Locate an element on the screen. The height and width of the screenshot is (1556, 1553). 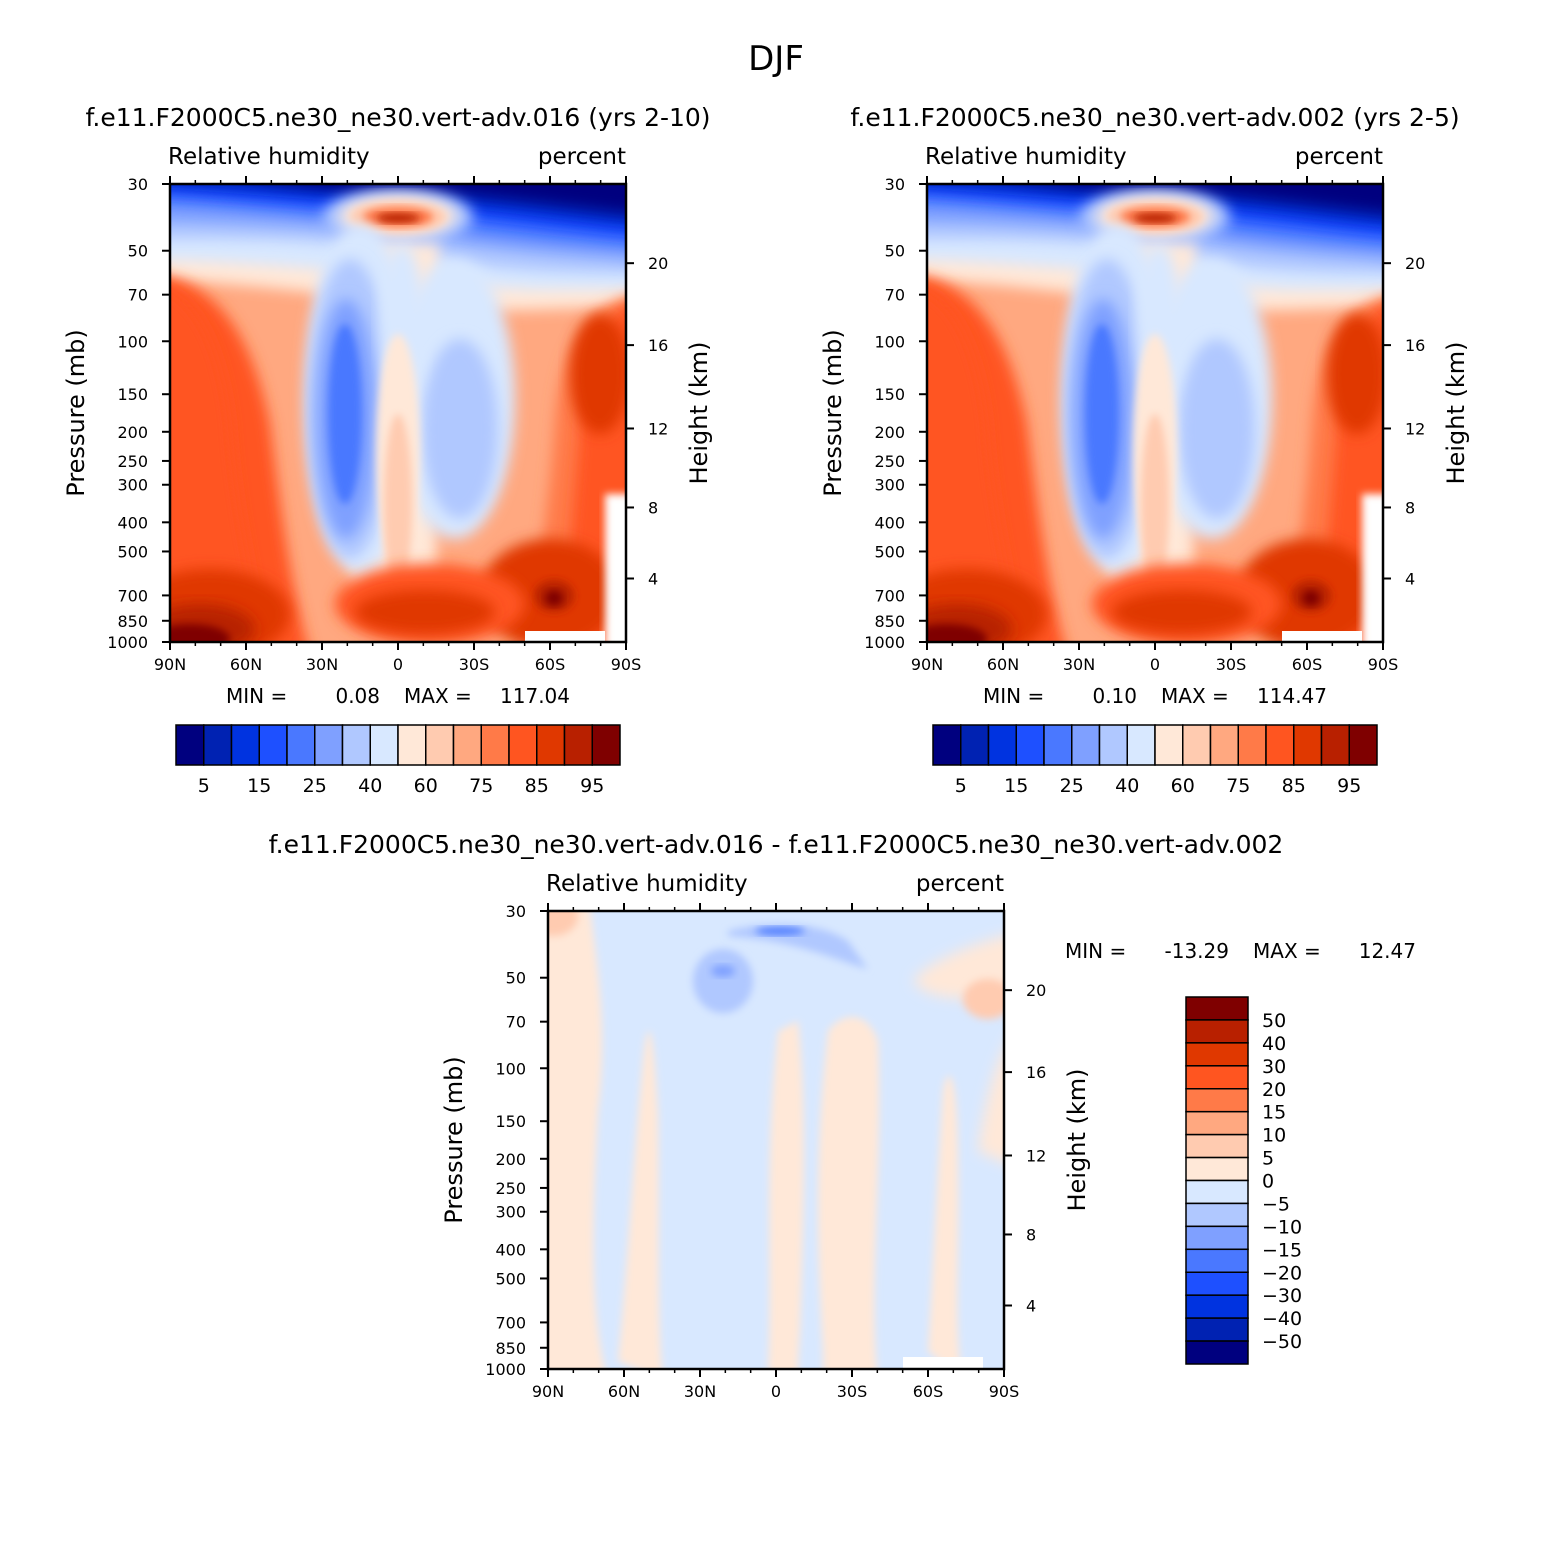
x-tick-label: 30N is located at coordinates (700, 1391).